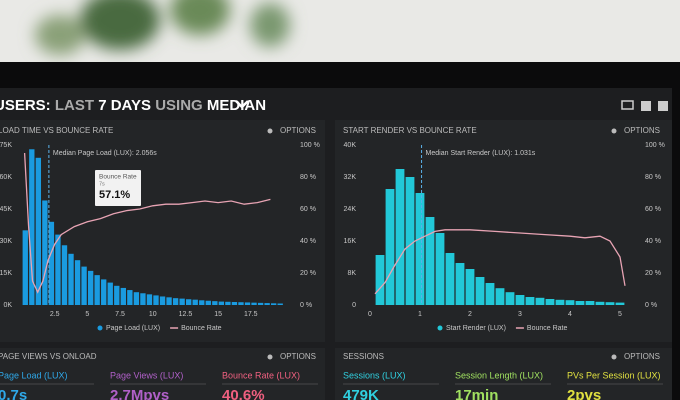 The height and width of the screenshot is (400, 680). Describe the element at coordinates (120, 314) in the screenshot. I see `x-tick-label: 7.5` at that location.